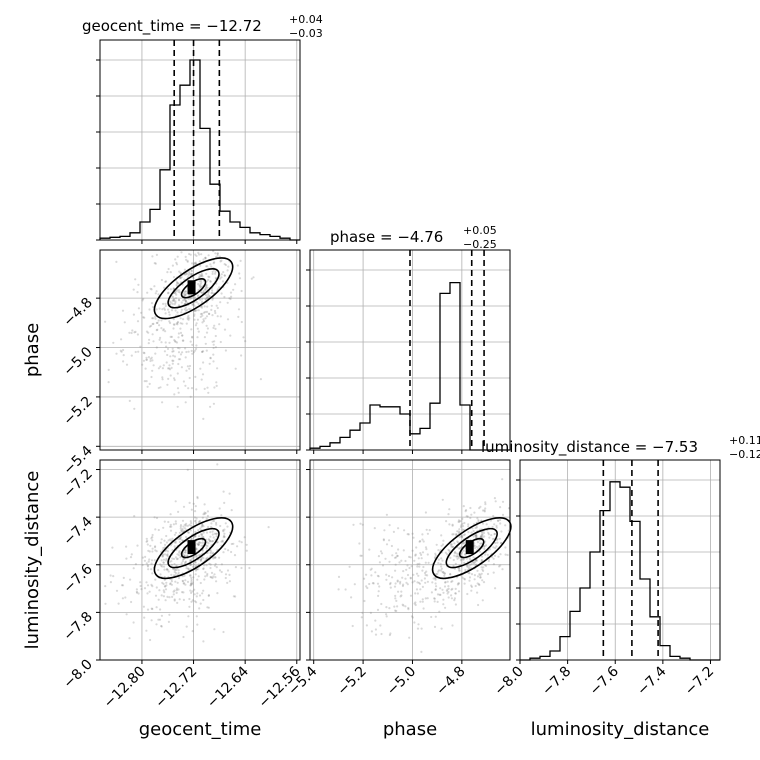 This screenshot has height=760, width=760. I want to click on density-peak, so click(469, 547).